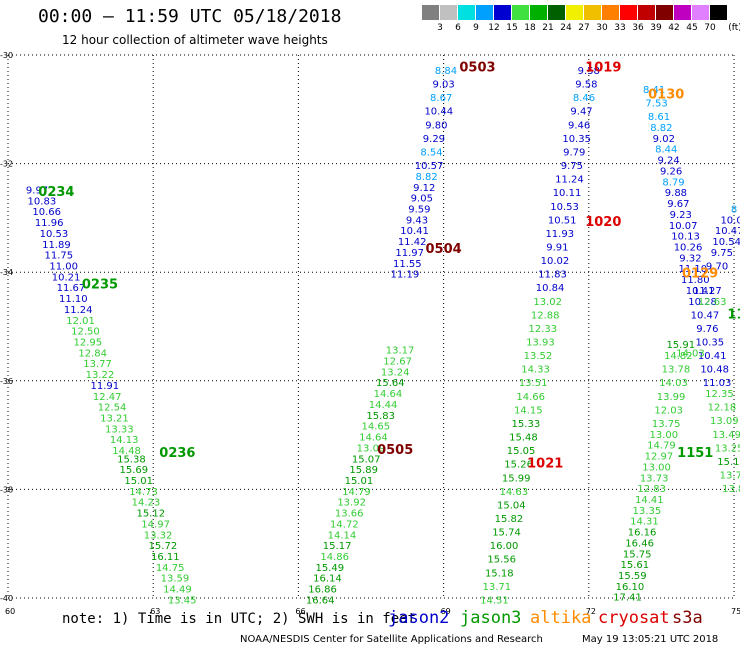 The image size is (740, 650). Describe the element at coordinates (676, 370) in the screenshot. I see `swh-value: 13.78` at that location.